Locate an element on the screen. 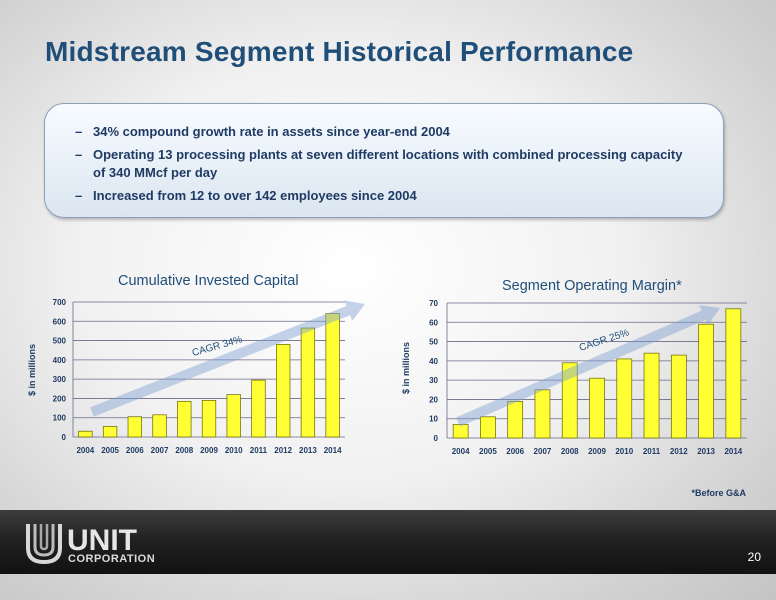 The height and width of the screenshot is (600, 776). y-tick-label: 300 is located at coordinates (60, 379).